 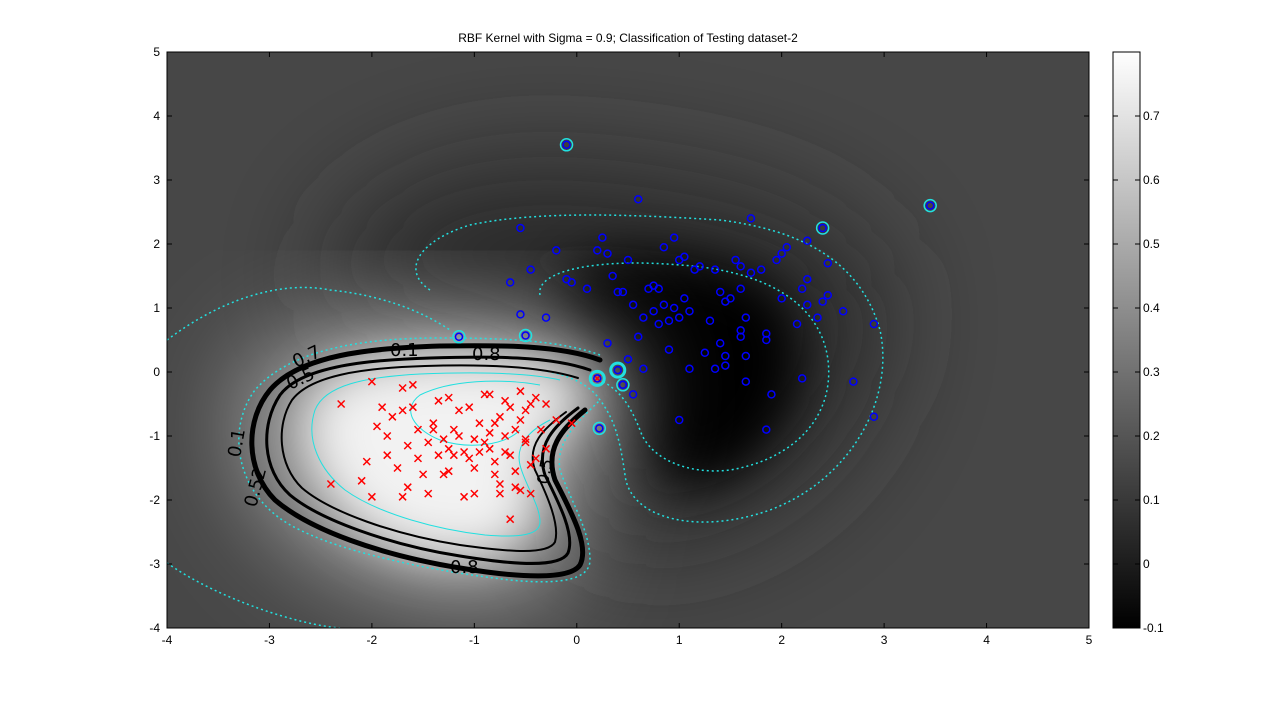 What do you see at coordinates (156, 372) in the screenshot?
I see `y-tick-label: 0` at bounding box center [156, 372].